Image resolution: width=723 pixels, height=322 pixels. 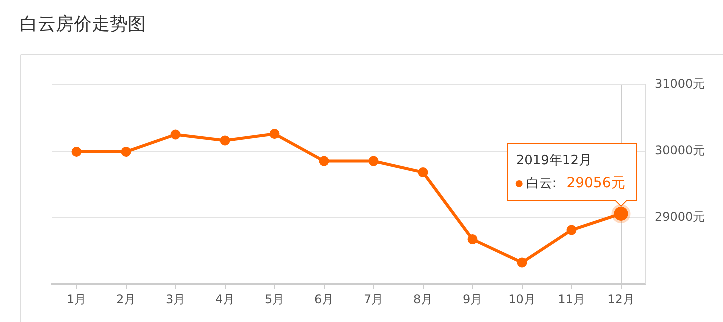 What do you see at coordinates (374, 299) in the screenshot?
I see `x-tick-label: 7月` at bounding box center [374, 299].